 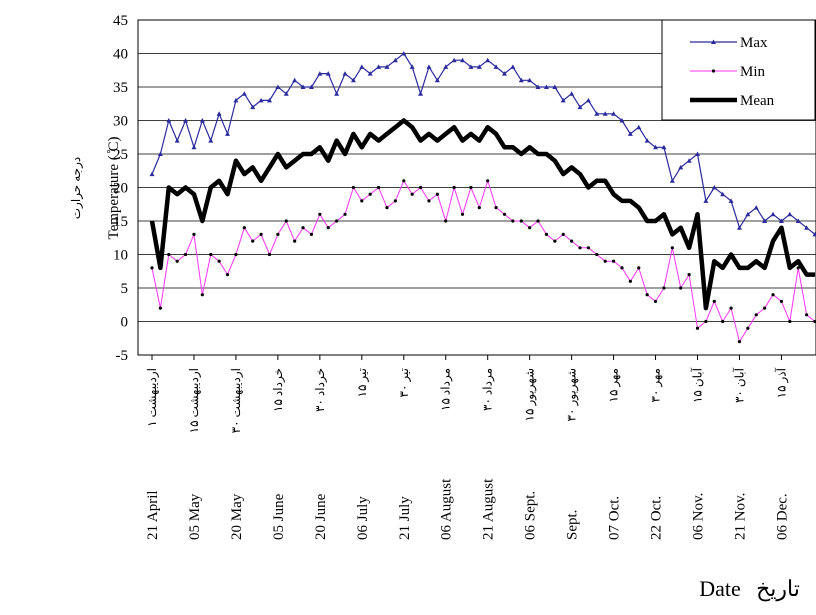 I want to click on x-tick-label: 22 Oct., so click(x=657, y=518).